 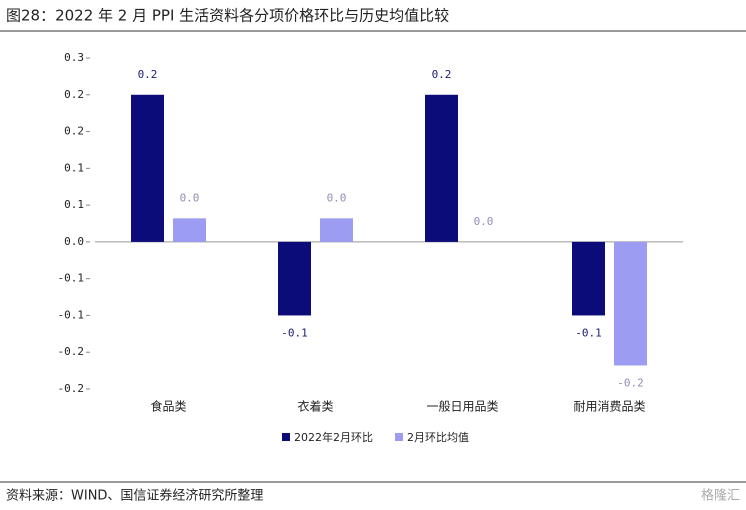 What do you see at coordinates (74, 241) in the screenshot?
I see `y-tick-label: 0.0` at bounding box center [74, 241].